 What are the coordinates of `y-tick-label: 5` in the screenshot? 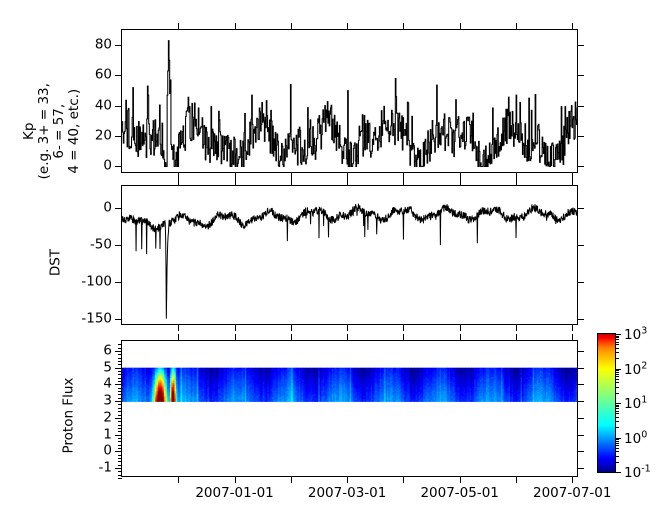 It's located at (107, 366).